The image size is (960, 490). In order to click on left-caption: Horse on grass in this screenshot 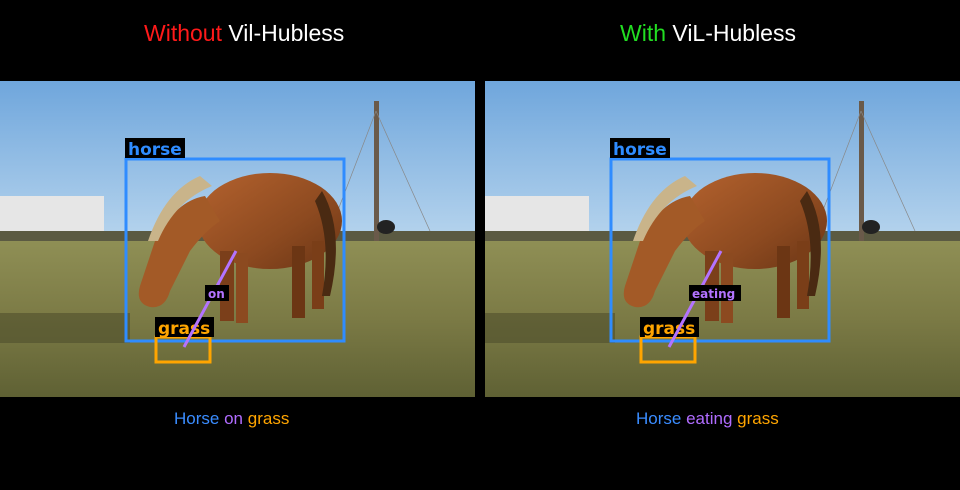, I will do `click(231, 419)`.